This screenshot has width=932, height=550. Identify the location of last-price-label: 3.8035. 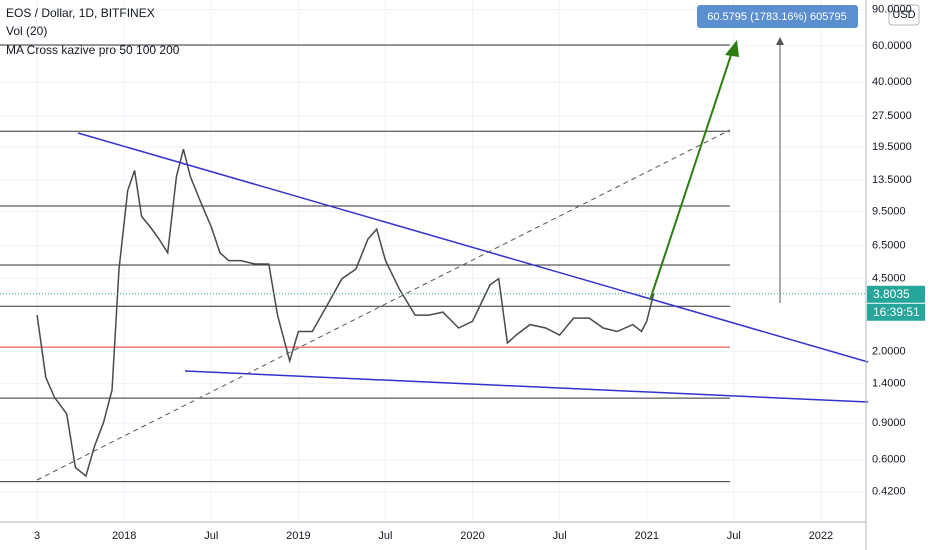
(891, 294).